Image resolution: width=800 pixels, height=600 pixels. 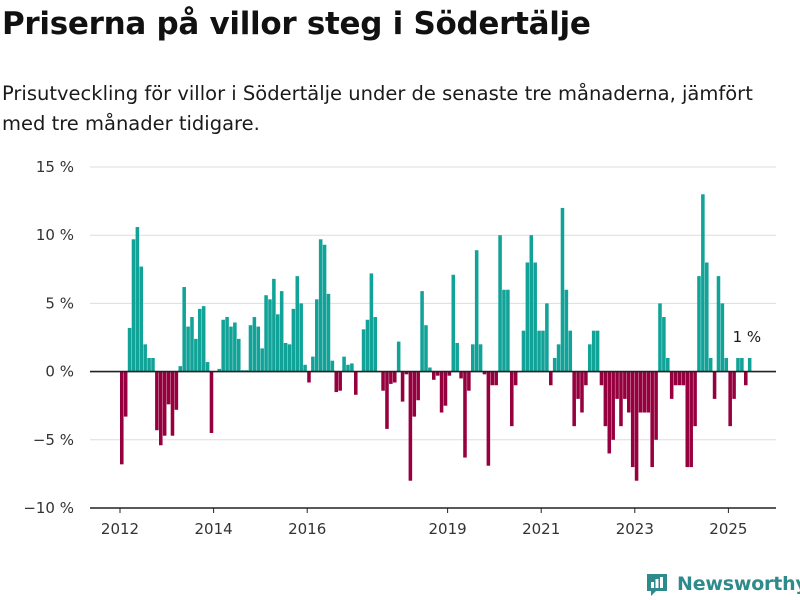 I want to click on y-tick-label: −10 %, so click(x=48, y=508).